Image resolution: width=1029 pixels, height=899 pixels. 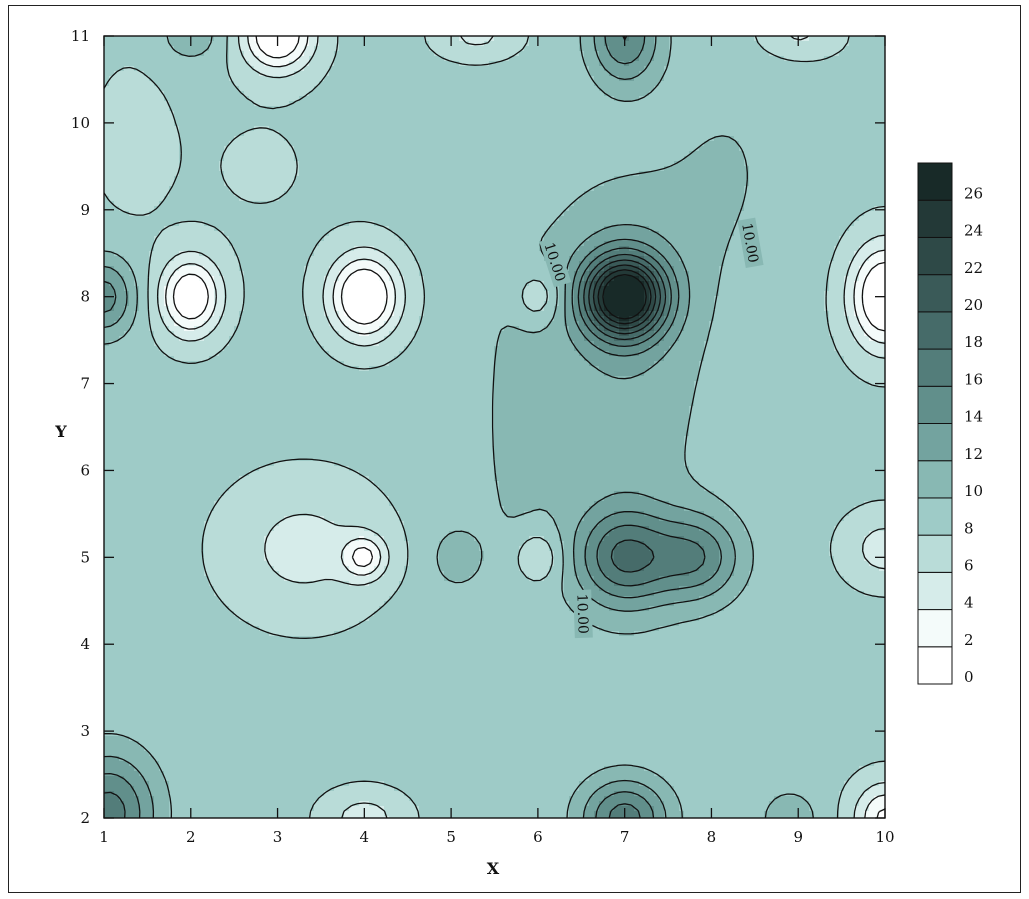 What do you see at coordinates (60, 431) in the screenshot?
I see `y-axis-title: Y` at bounding box center [60, 431].